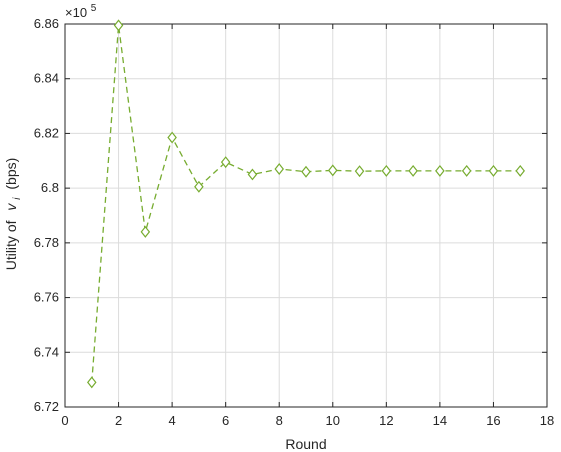 This screenshot has height=452, width=561. What do you see at coordinates (386, 420) in the screenshot?
I see `x-tick-label: 12` at bounding box center [386, 420].